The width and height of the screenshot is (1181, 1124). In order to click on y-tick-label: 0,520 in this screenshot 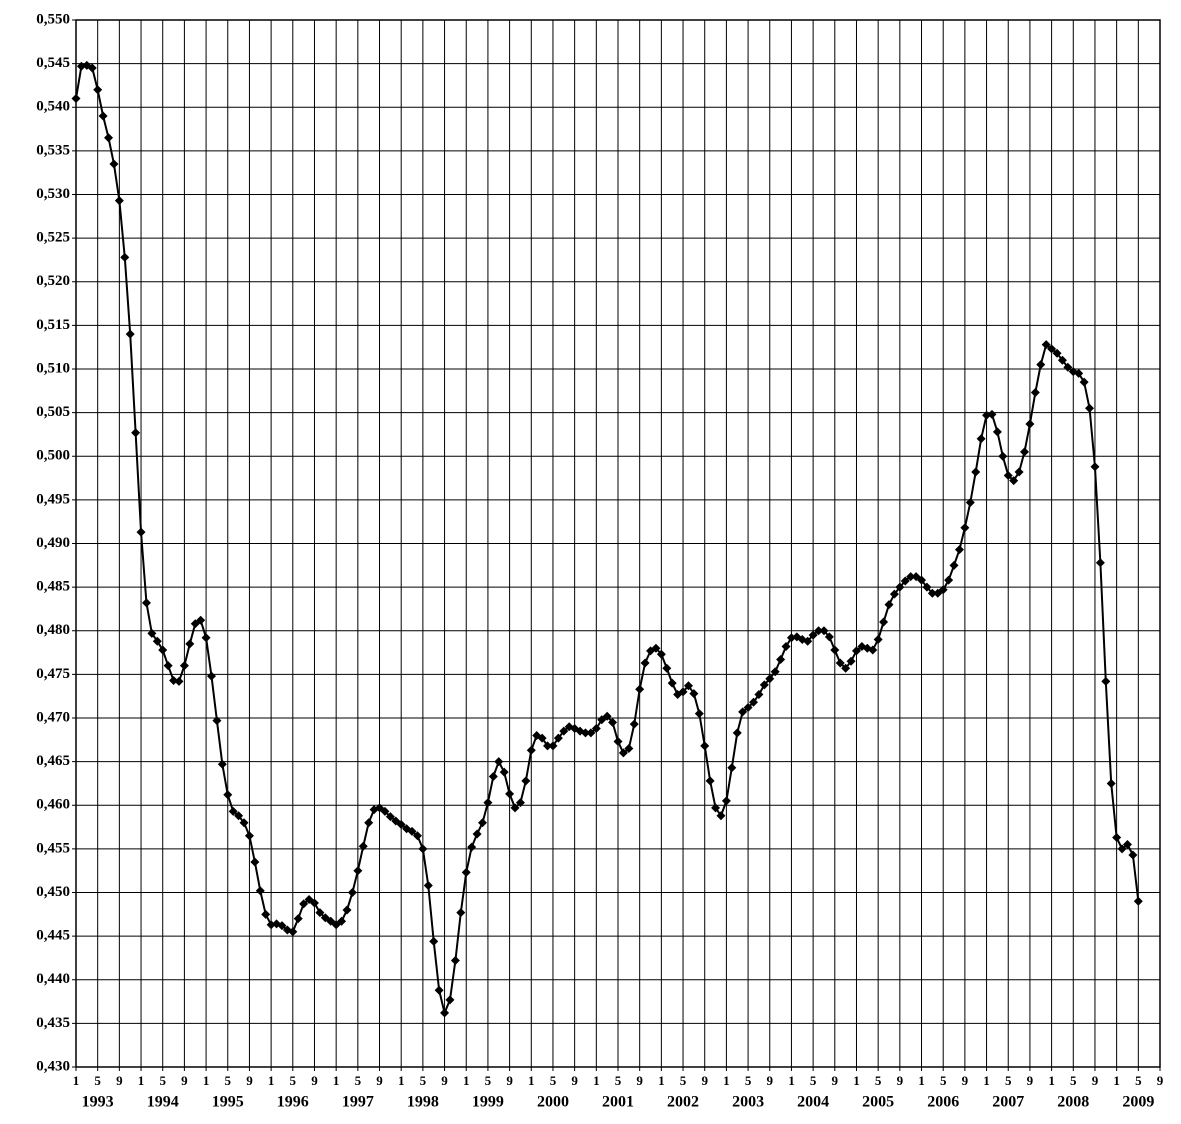, I will do `click(53, 281)`.